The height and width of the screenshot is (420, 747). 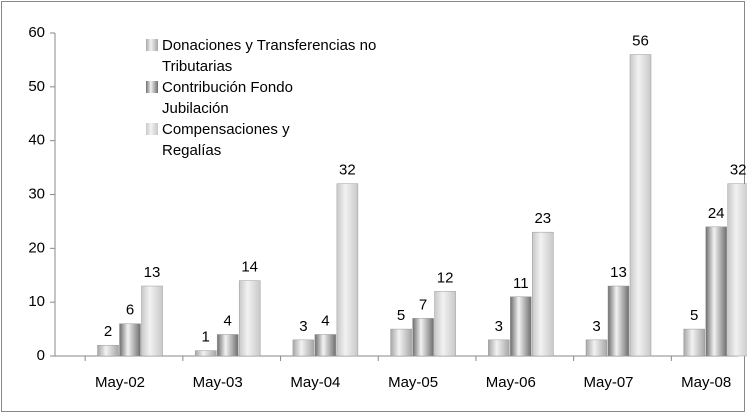 I want to click on data-label: 7, so click(x=423, y=304).